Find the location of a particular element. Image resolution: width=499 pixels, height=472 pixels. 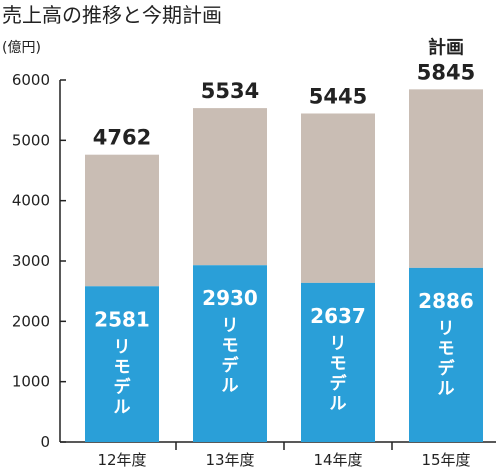

chart-title: 売上高の推移と今期計画 is located at coordinates (112, 15).